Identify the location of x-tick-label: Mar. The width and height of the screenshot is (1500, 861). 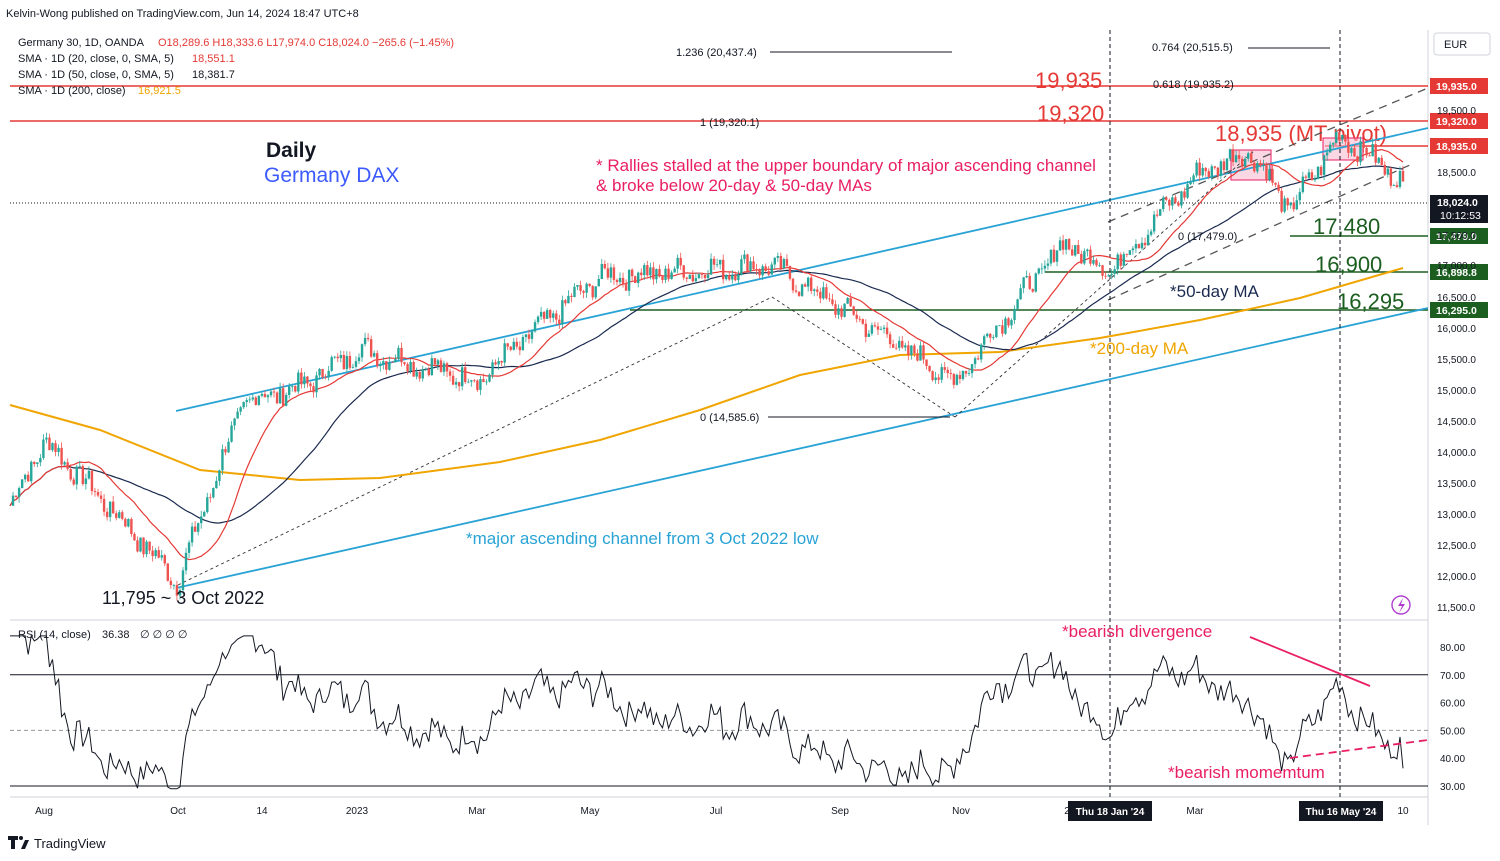
(1195, 811).